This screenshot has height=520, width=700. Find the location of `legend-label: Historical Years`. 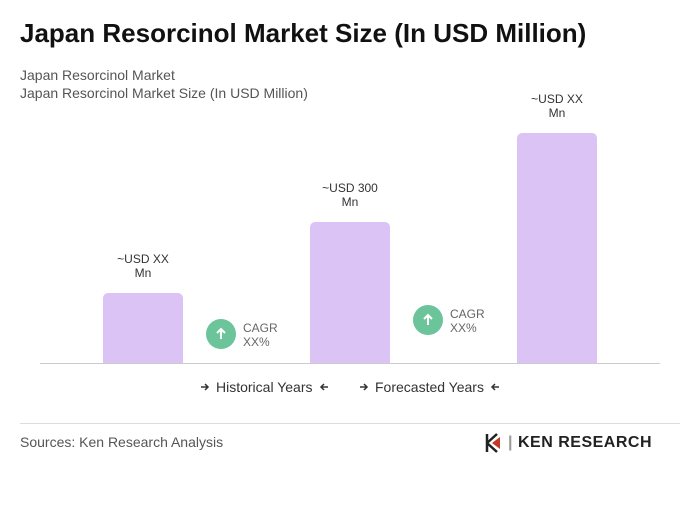

legend-label: Historical Years is located at coordinates (264, 387).